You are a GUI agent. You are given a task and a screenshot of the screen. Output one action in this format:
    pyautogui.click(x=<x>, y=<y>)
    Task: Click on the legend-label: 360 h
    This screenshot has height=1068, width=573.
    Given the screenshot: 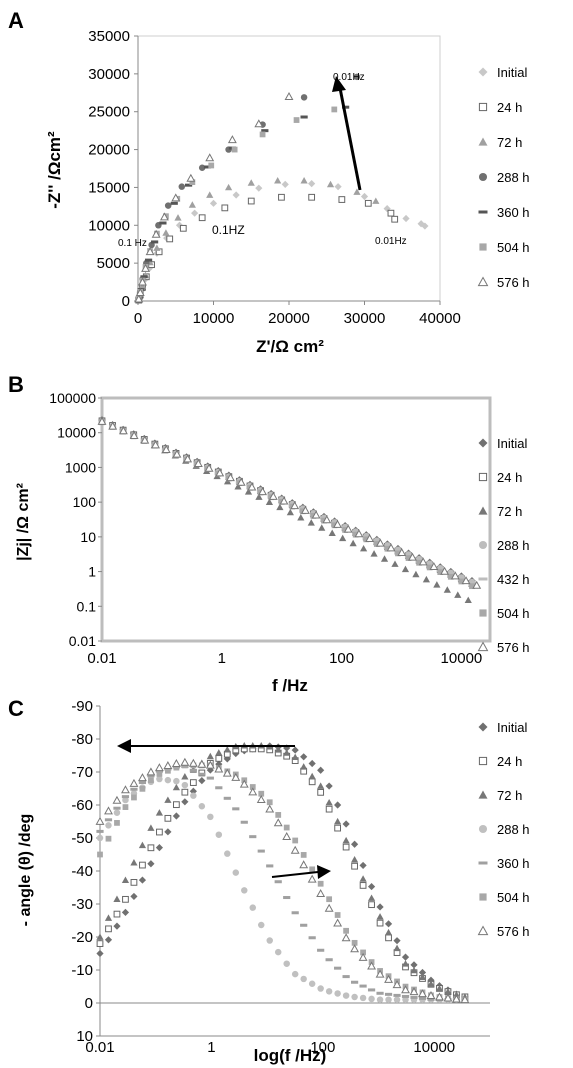 What is the action you would take?
    pyautogui.click(x=513, y=863)
    